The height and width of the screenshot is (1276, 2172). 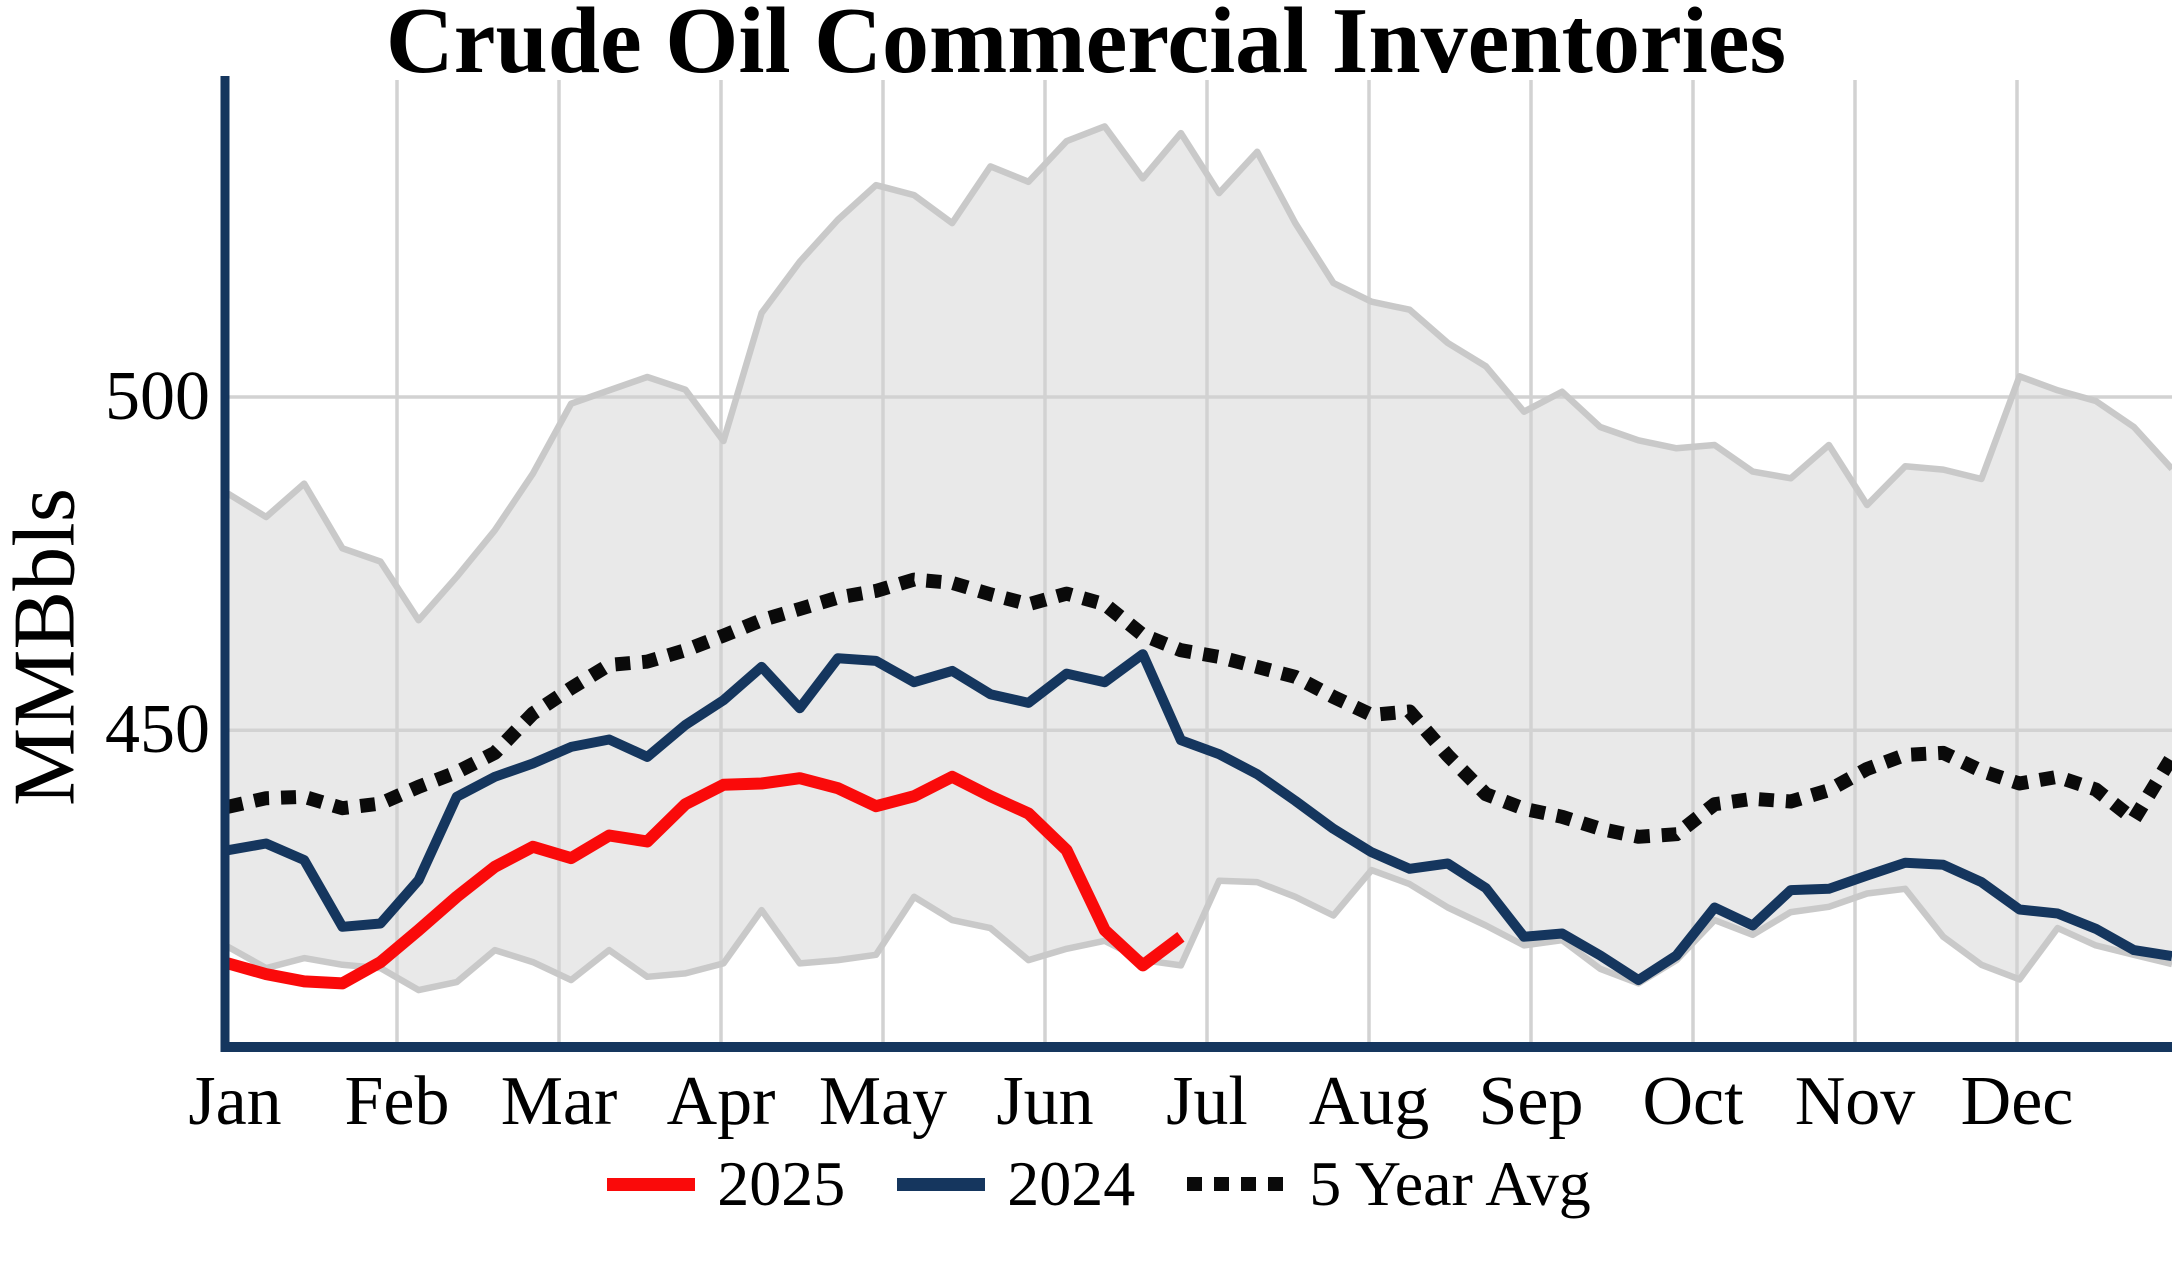 I want to click on legend-swatch-5yr-avg, so click(x=1237, y=1184).